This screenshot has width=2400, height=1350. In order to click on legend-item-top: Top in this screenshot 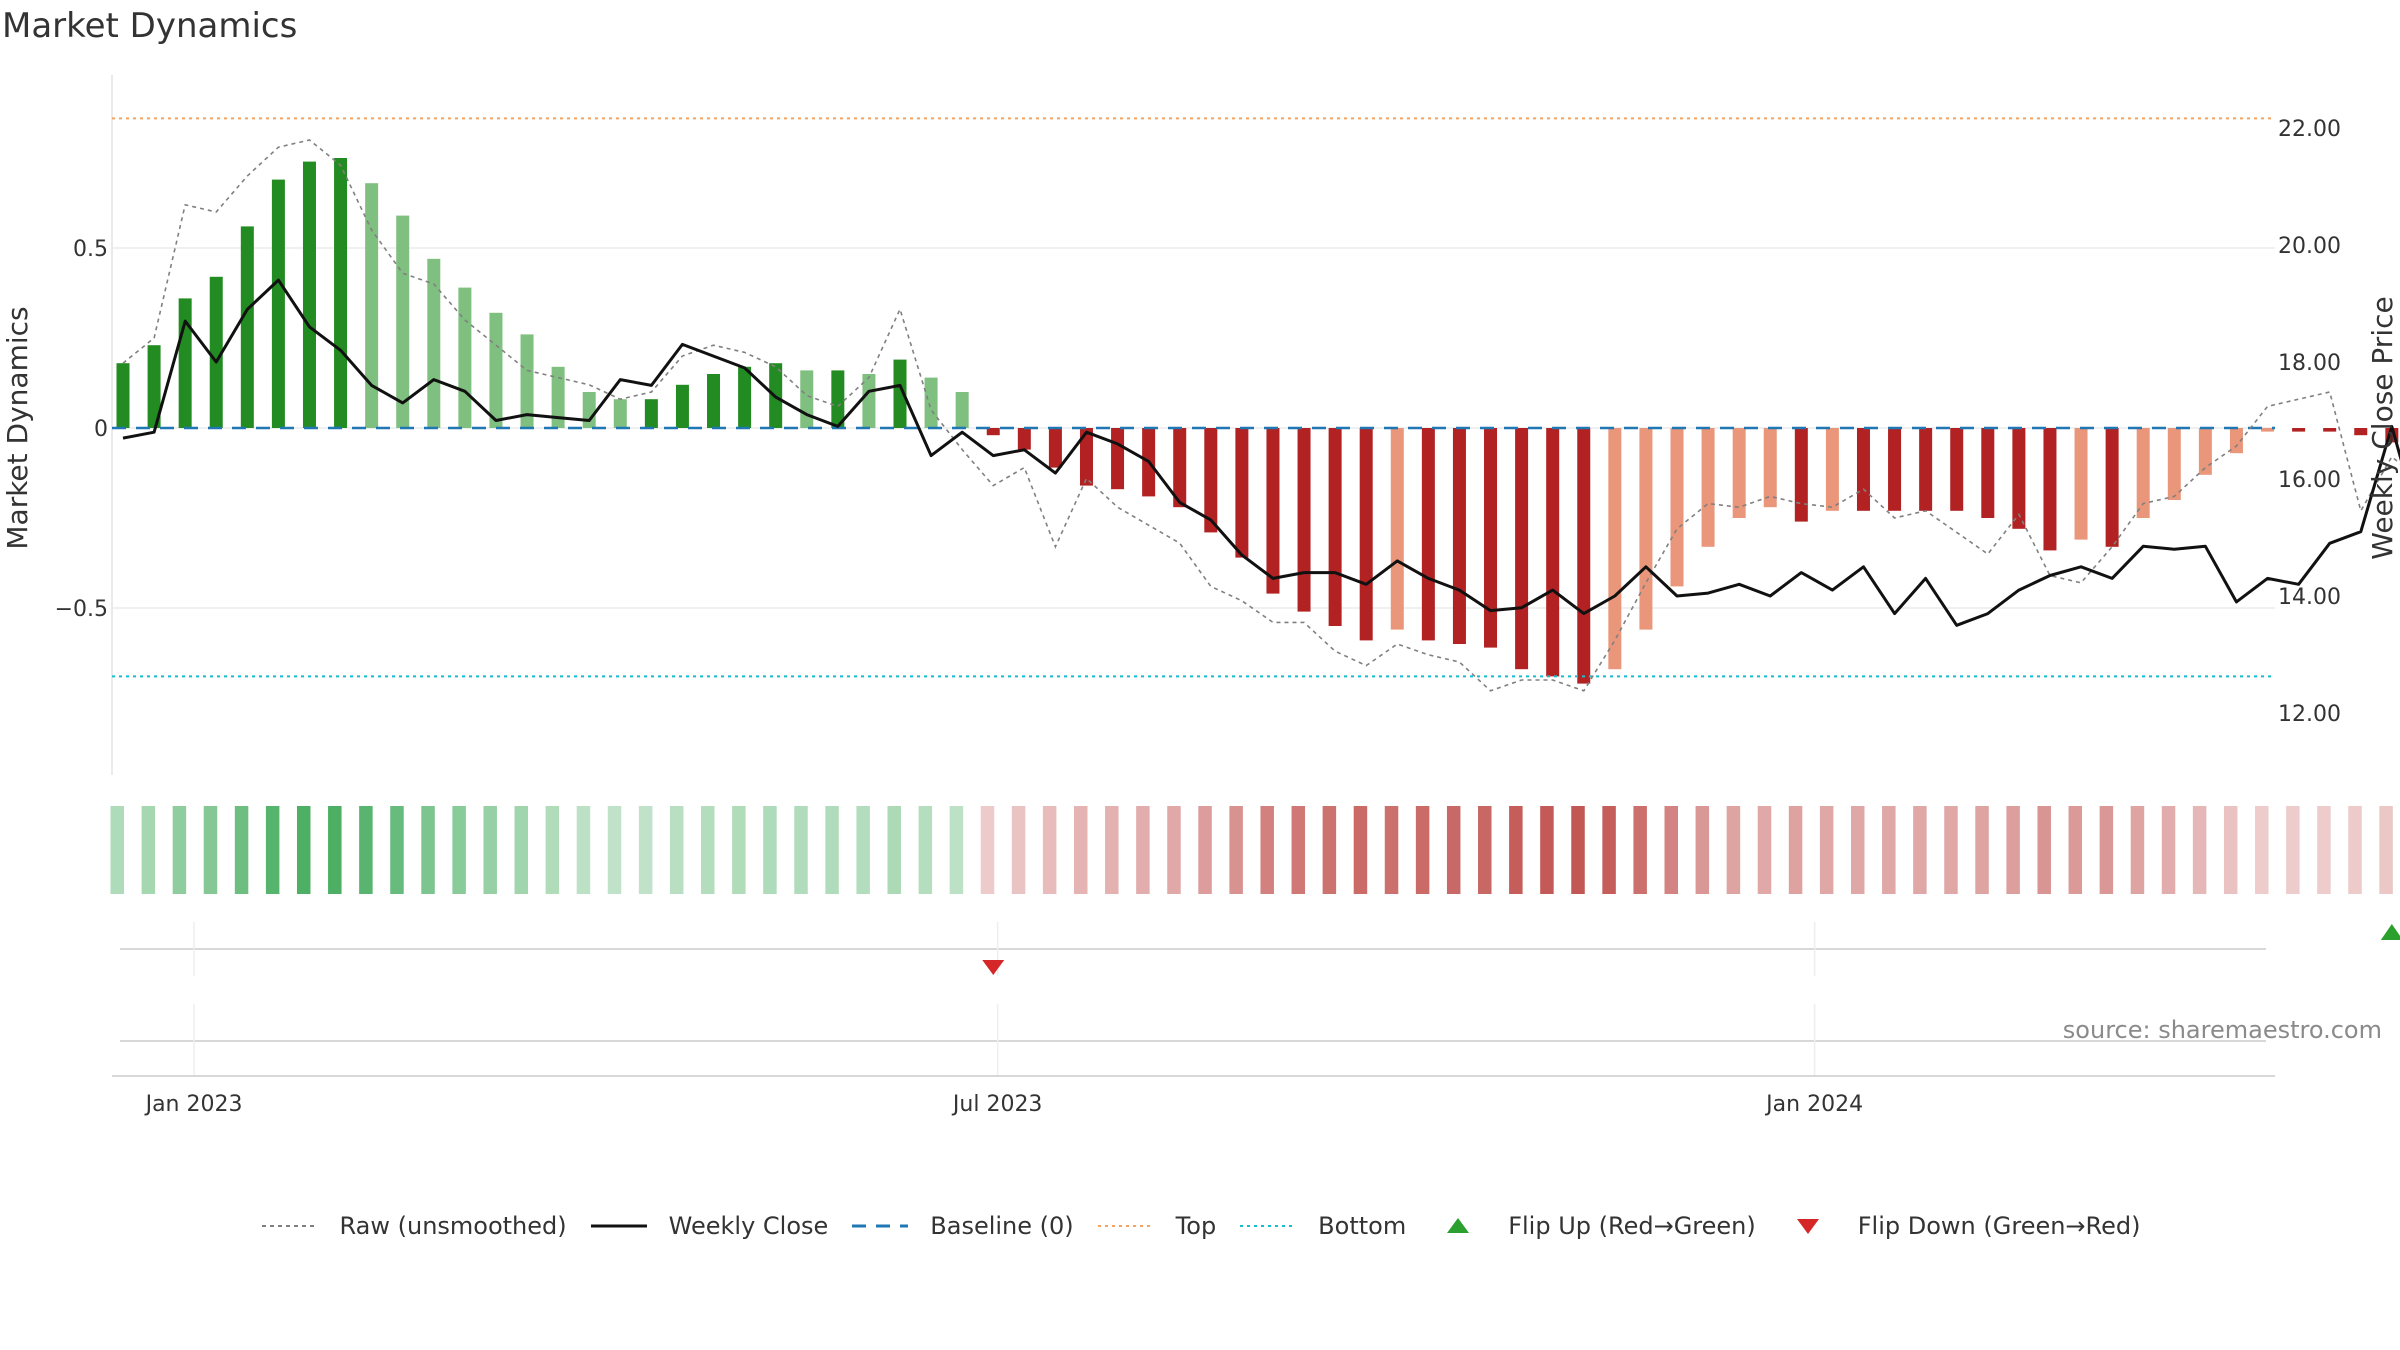, I will do `click(1156, 1226)`.